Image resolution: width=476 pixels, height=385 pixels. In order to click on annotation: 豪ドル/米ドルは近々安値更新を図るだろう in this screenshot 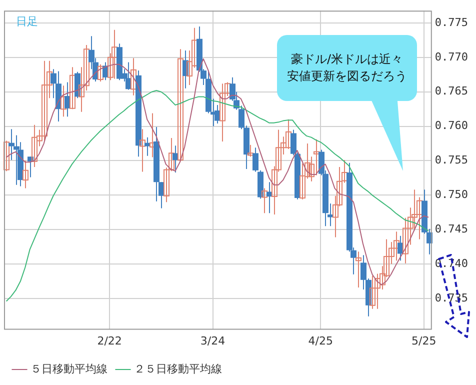, I will do `click(347, 68)`.